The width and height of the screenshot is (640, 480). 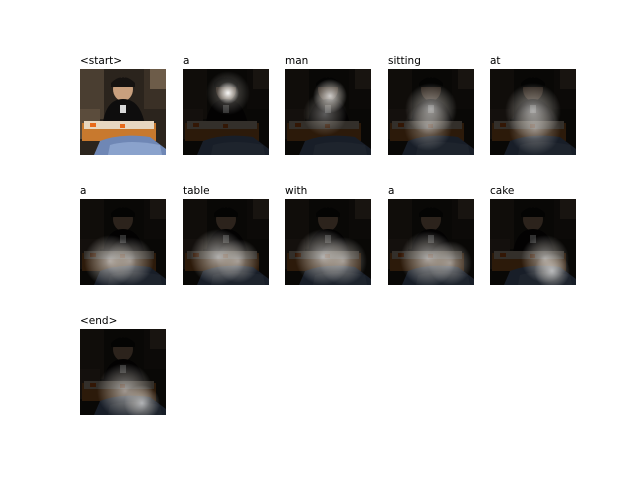 I want to click on token-label: cake, so click(x=507, y=191).